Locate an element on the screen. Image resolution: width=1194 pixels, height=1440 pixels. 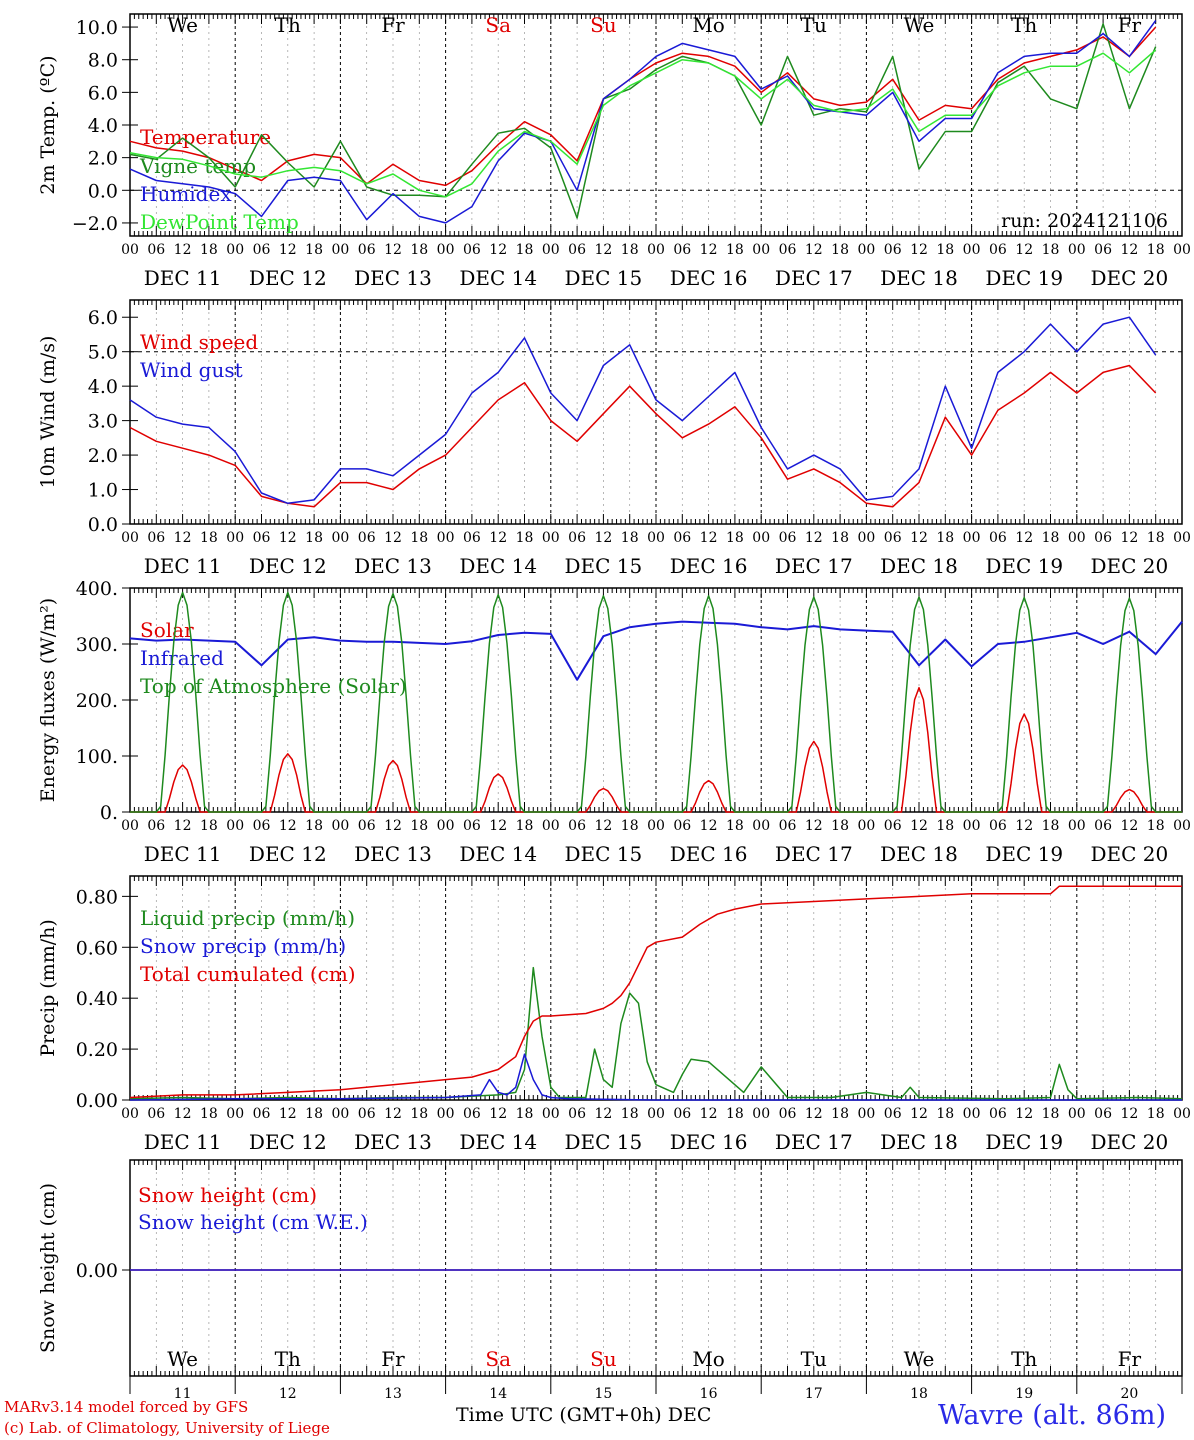
y-tick-label: 5.0 is located at coordinates (103, 353).